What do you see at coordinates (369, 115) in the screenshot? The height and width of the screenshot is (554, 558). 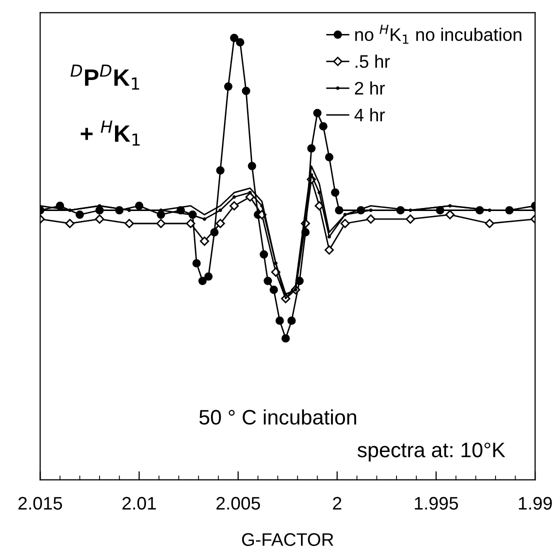 I see `legend-label: 4 hr` at bounding box center [369, 115].